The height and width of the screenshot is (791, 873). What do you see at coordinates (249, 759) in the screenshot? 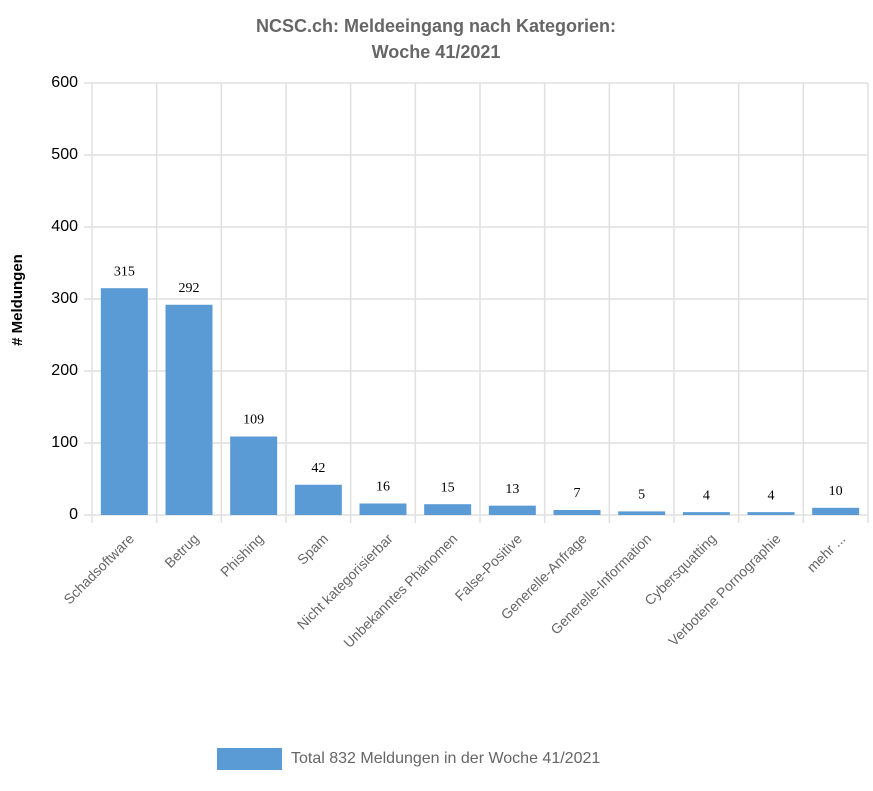
I see `legend-swatch` at bounding box center [249, 759].